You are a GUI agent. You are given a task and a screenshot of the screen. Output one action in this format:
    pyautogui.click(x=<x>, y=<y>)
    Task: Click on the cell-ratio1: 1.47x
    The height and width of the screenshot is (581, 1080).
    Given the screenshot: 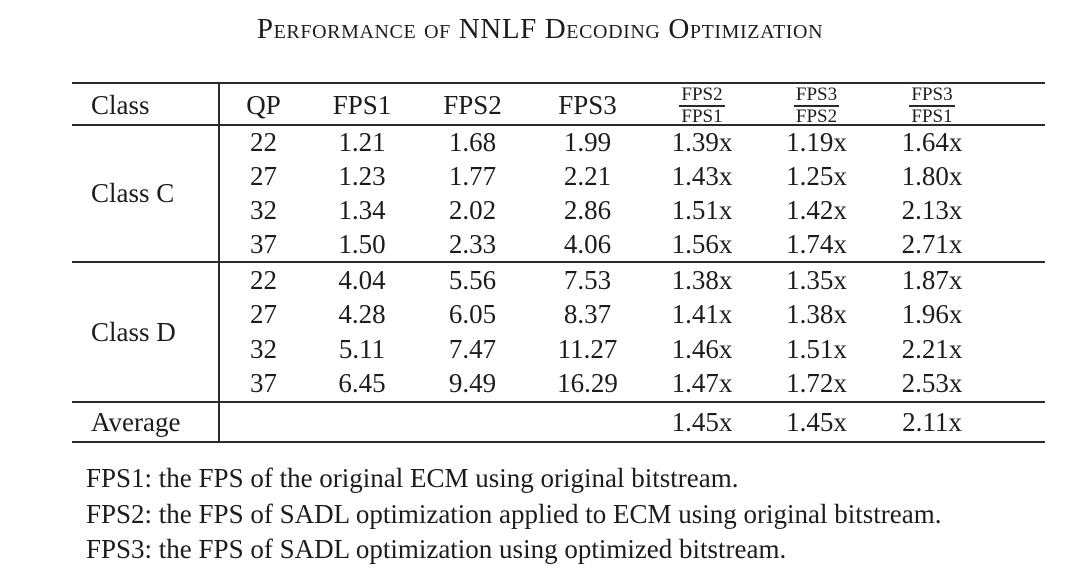 What is the action you would take?
    pyautogui.click(x=702, y=383)
    